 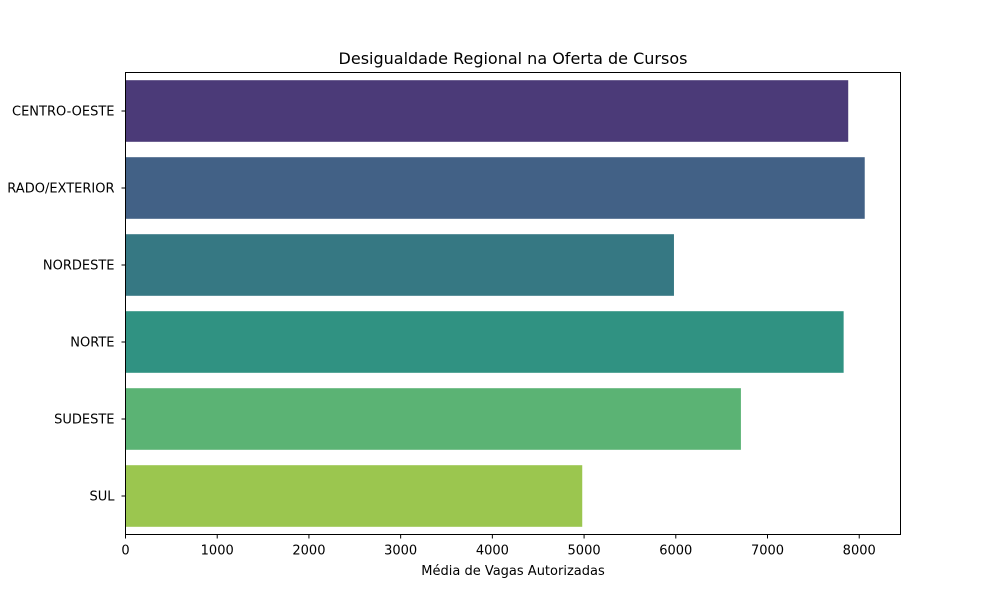 What do you see at coordinates (584, 551) in the screenshot?
I see `x-tick-label: 5000` at bounding box center [584, 551].